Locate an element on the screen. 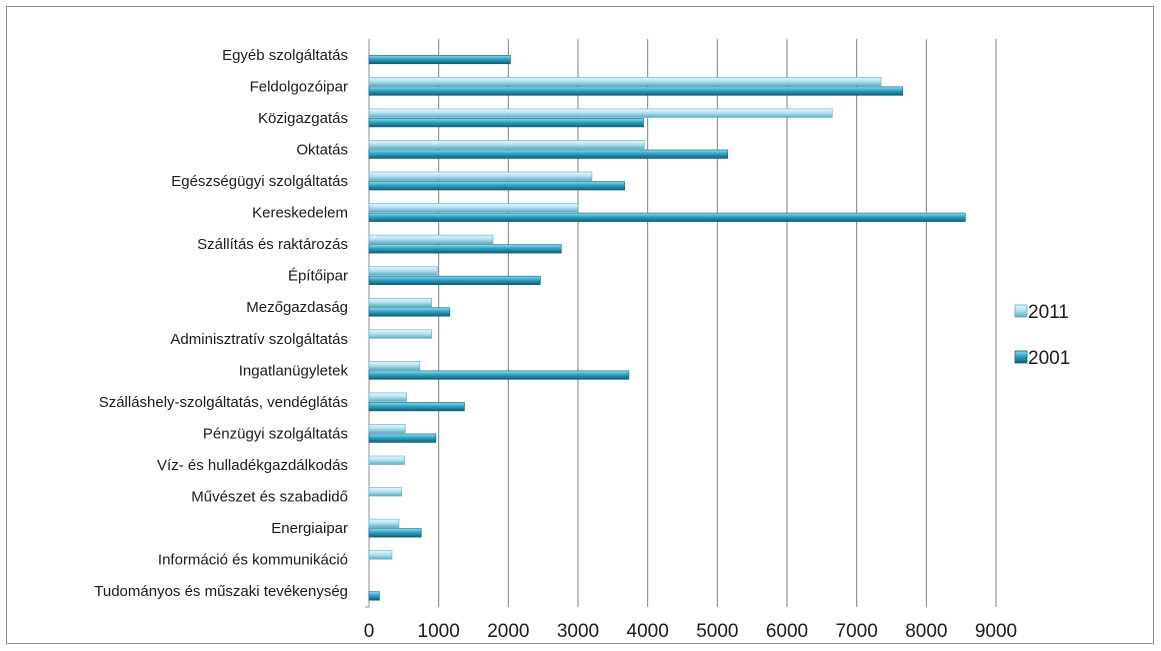 The width and height of the screenshot is (1161, 651). x-tick-label: 2000 is located at coordinates (508, 631).